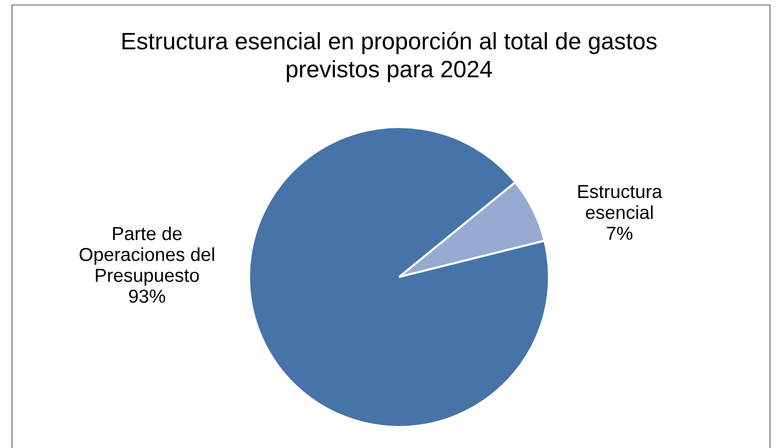 The width and height of the screenshot is (778, 448). Describe the element at coordinates (619, 233) in the screenshot. I see `data-label: 7%` at that location.